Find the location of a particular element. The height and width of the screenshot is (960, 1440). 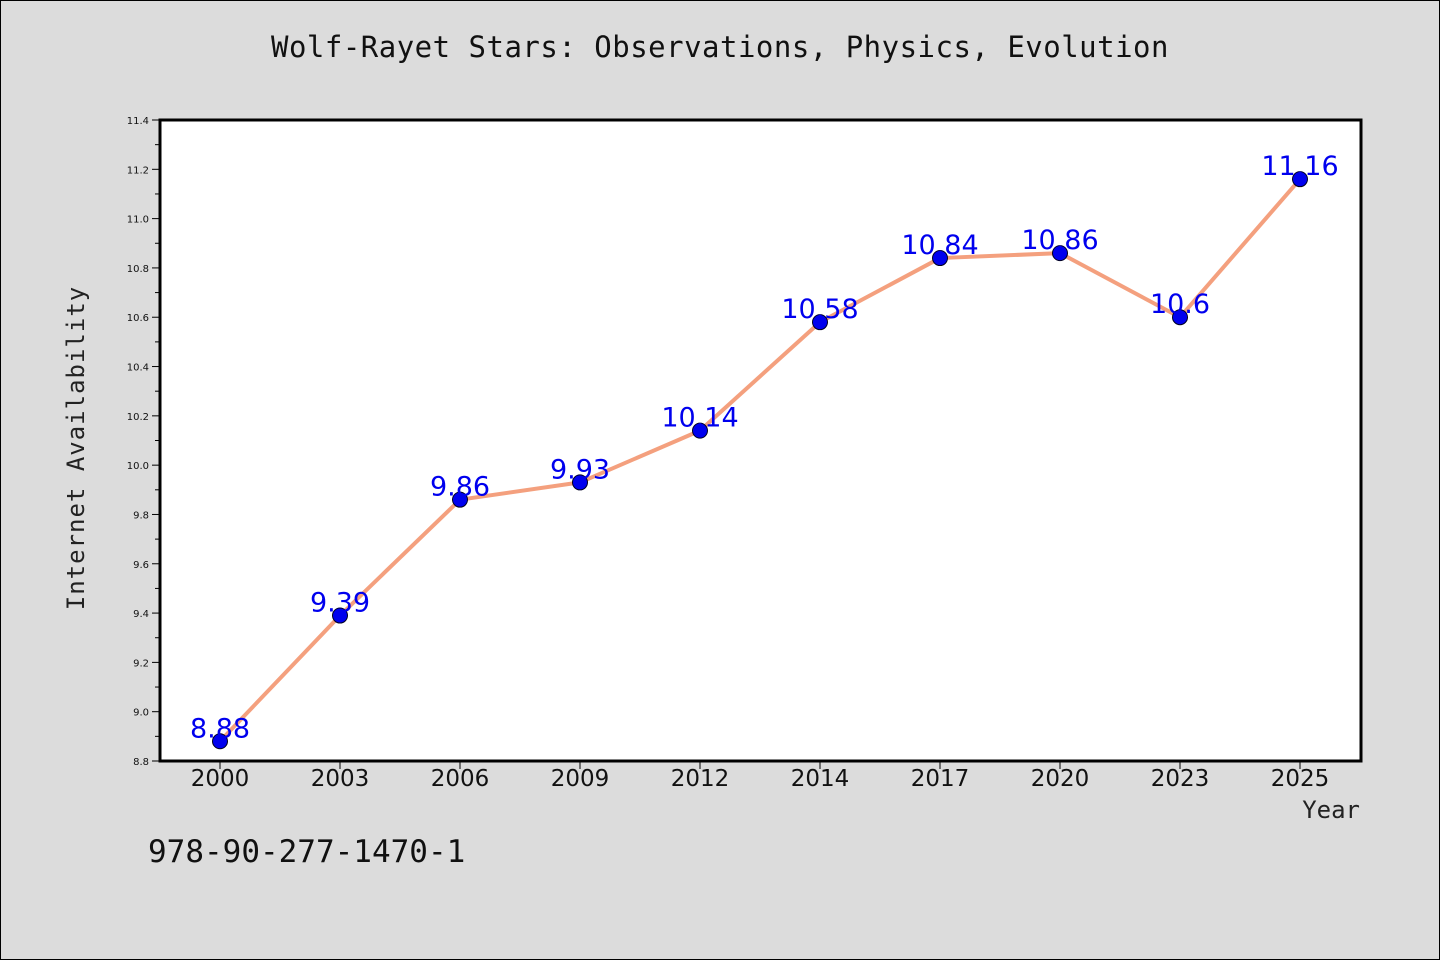

x-tick-label: 2020 is located at coordinates (1060, 779).